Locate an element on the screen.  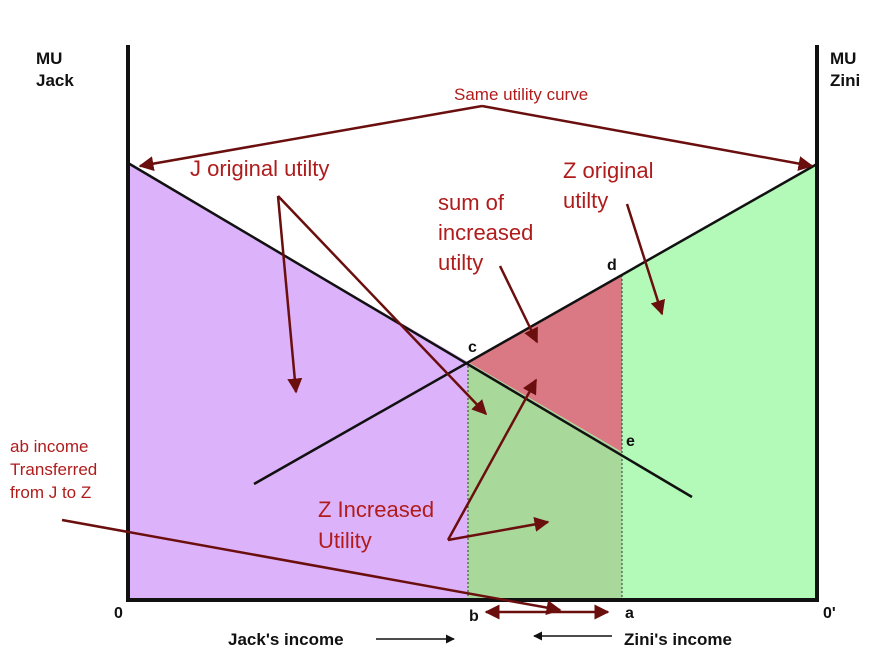
j-original-utility-label: J original utilty is located at coordinates (259, 168).